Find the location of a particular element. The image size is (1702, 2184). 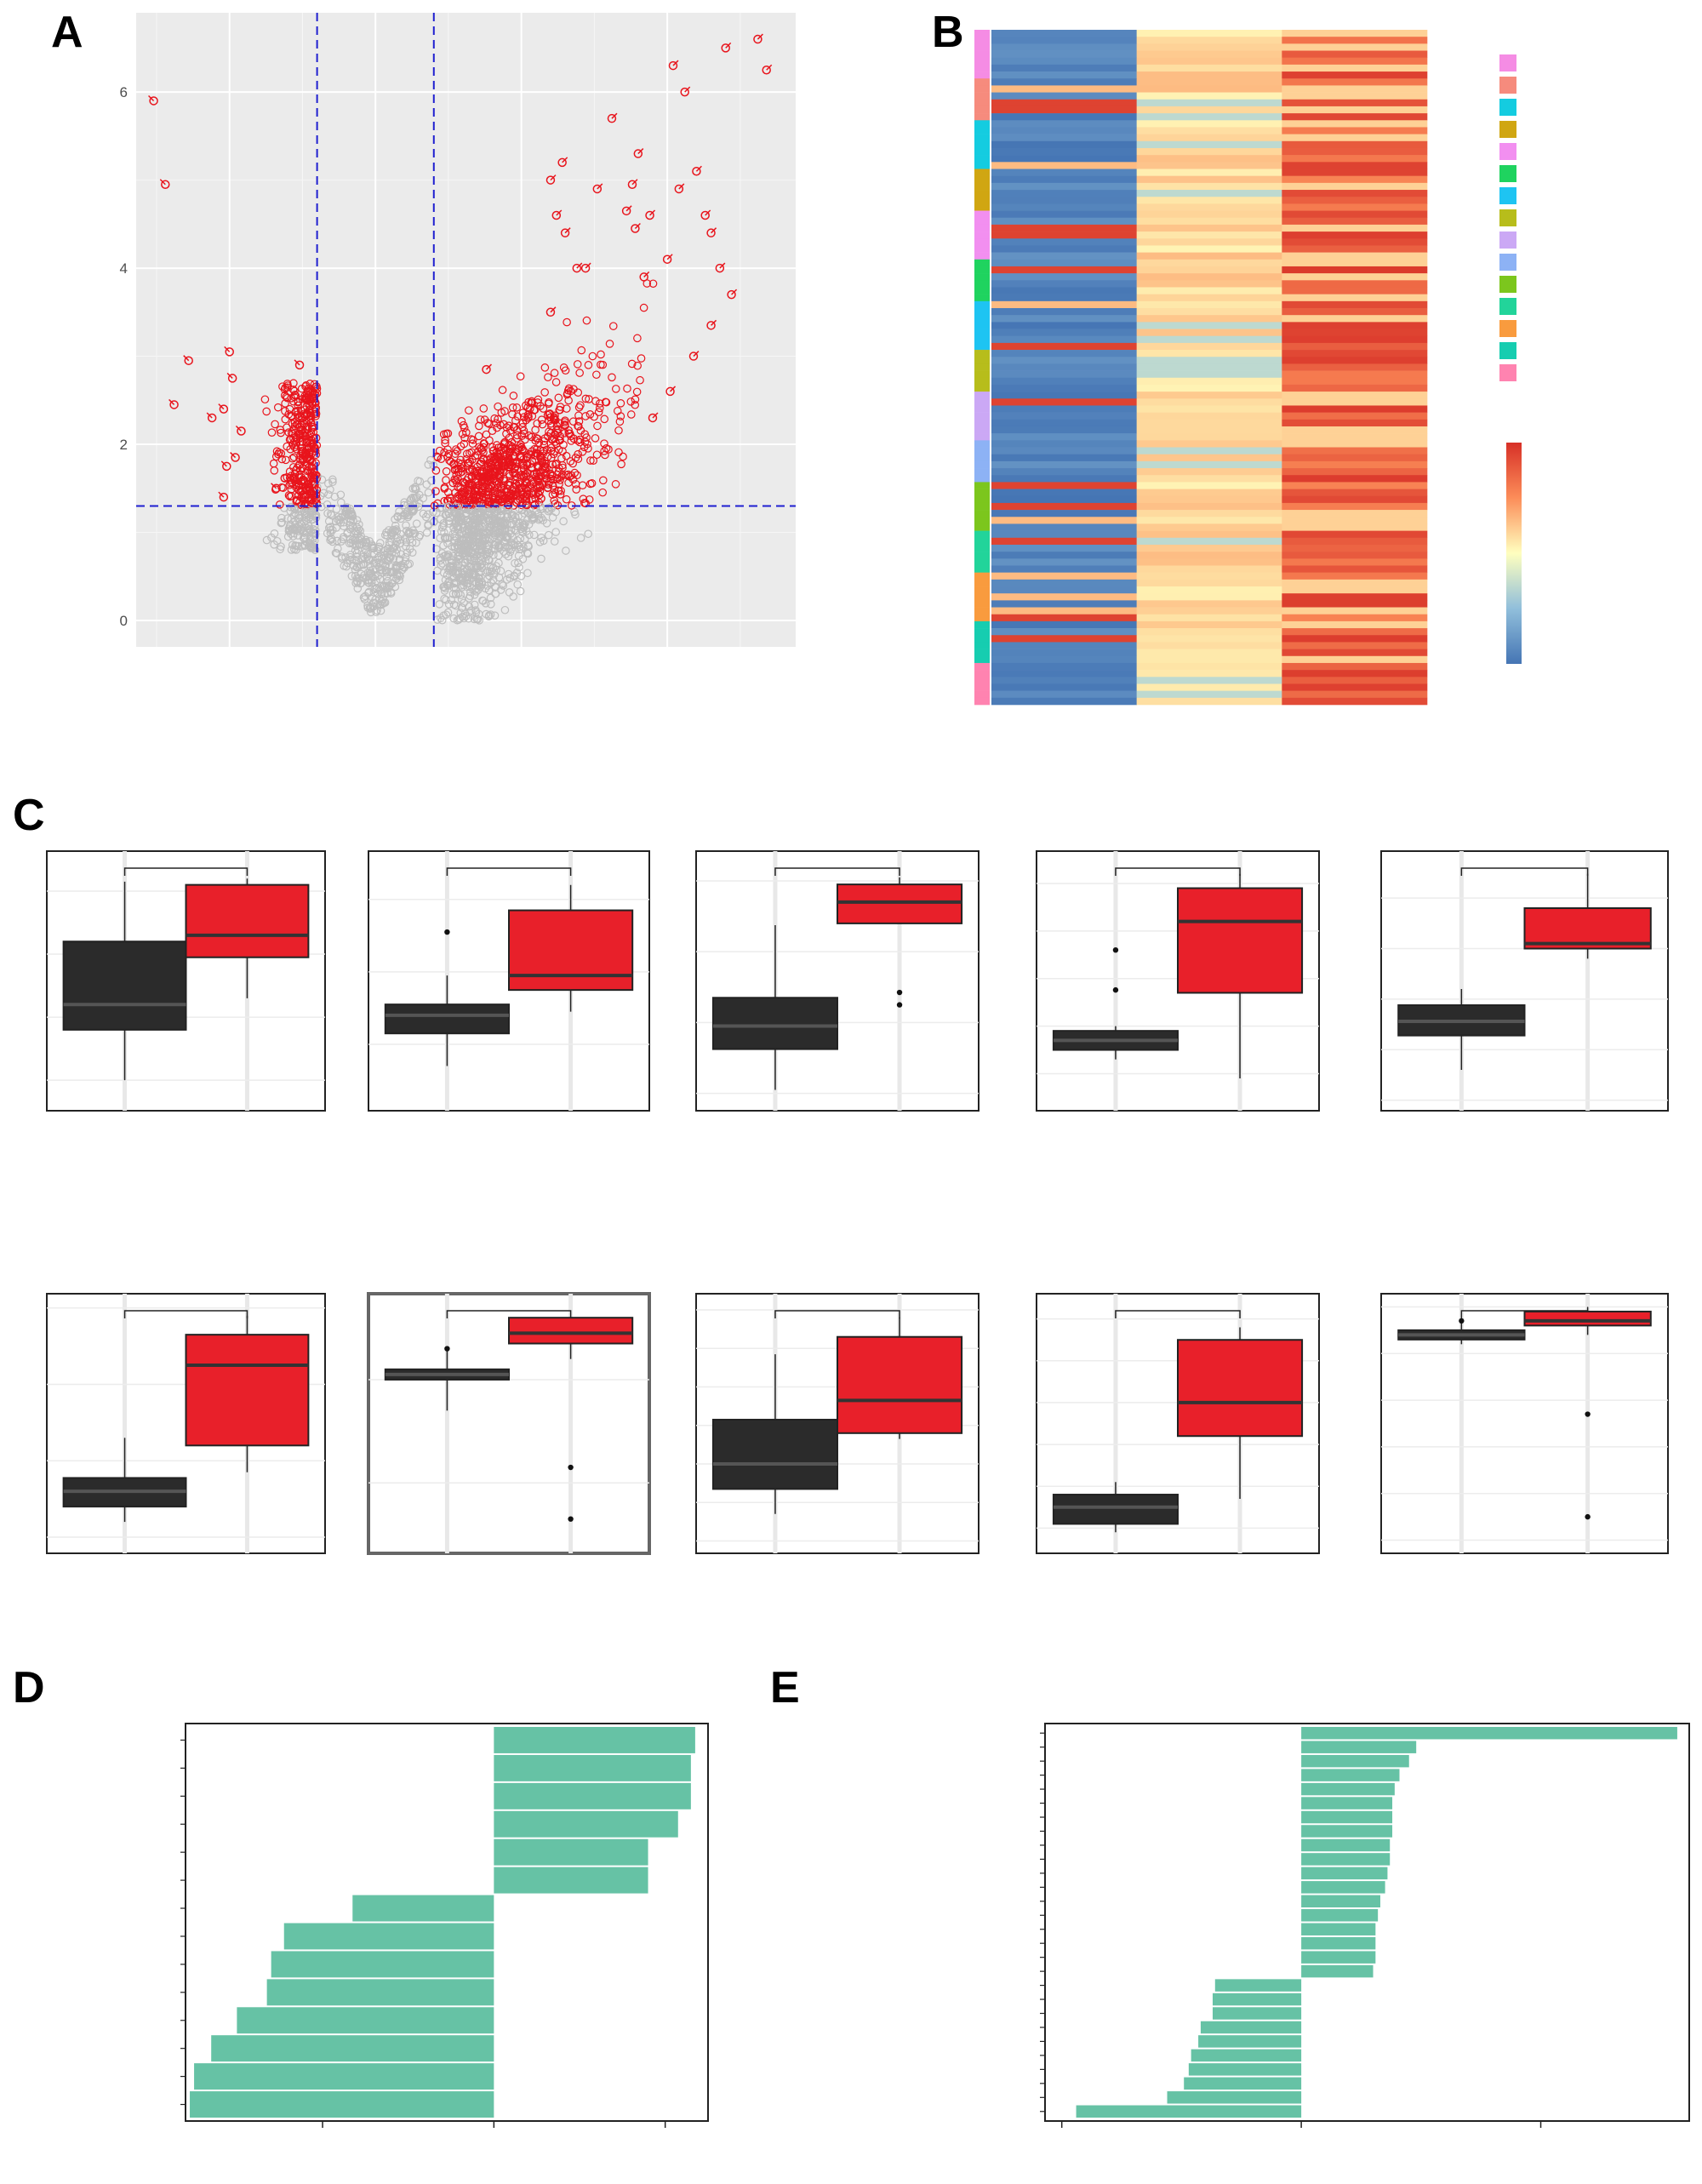

boxplot-pdl1 is located at coordinates (837, 1423).